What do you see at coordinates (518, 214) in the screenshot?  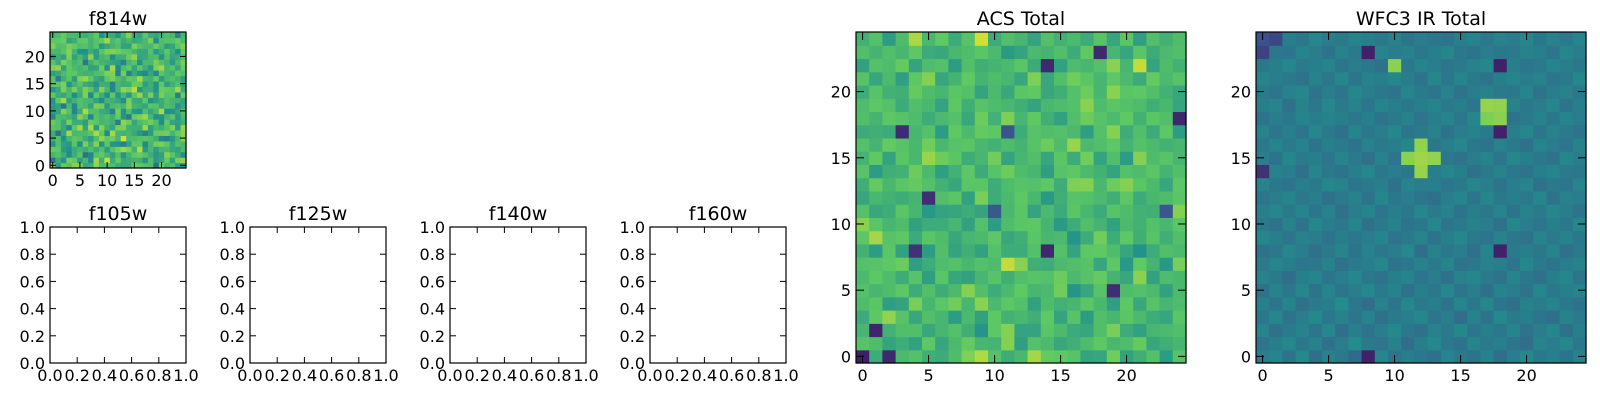 I see `panel-title: f140w` at bounding box center [518, 214].